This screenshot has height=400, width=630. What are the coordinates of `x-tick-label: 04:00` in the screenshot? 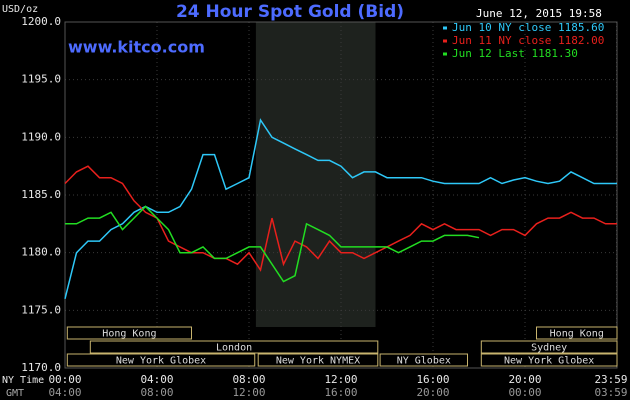 It's located at (156, 379).